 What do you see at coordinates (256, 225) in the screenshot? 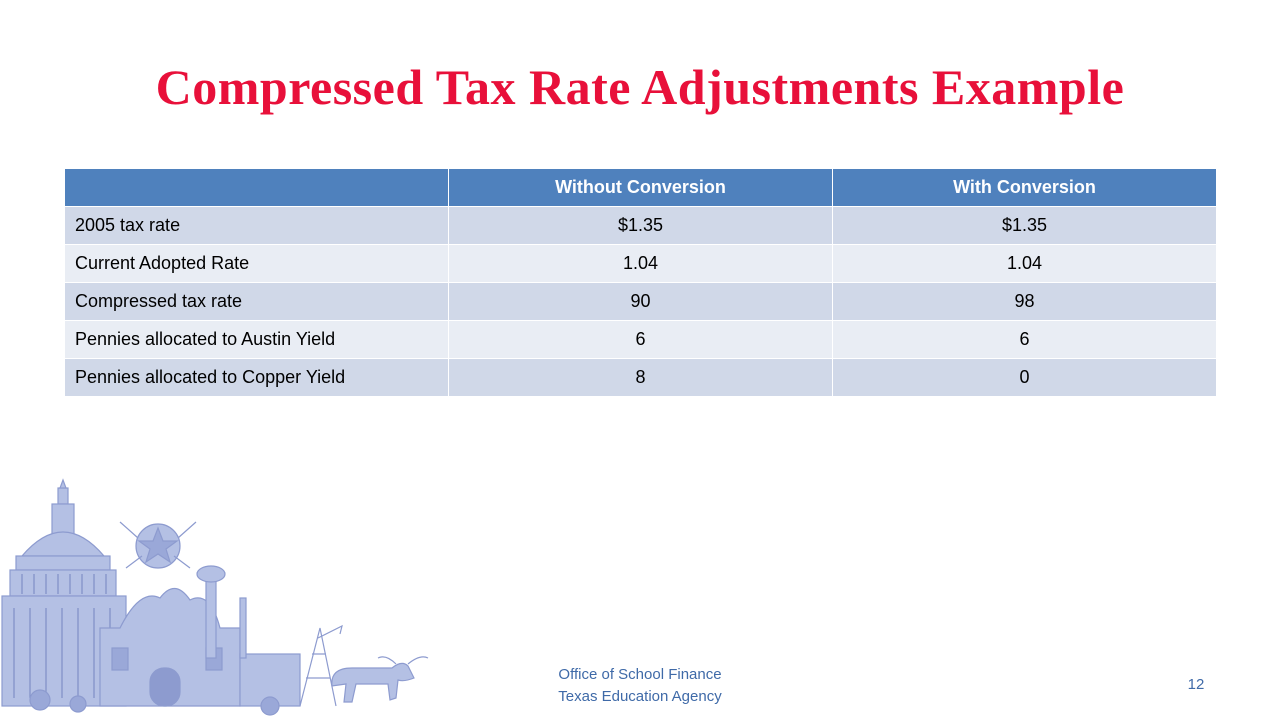
I see `row-label: 2005 tax rate` at bounding box center [256, 225].